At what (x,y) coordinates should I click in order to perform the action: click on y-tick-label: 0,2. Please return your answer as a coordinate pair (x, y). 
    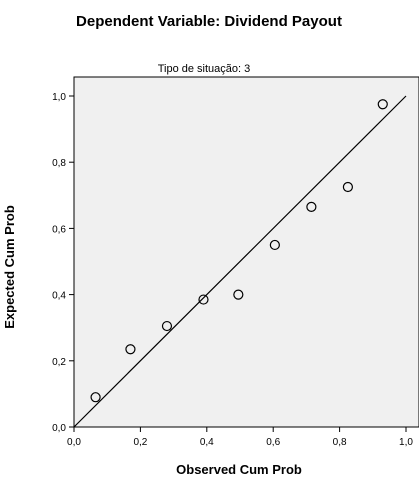
    Looking at the image, I should click on (59, 362).